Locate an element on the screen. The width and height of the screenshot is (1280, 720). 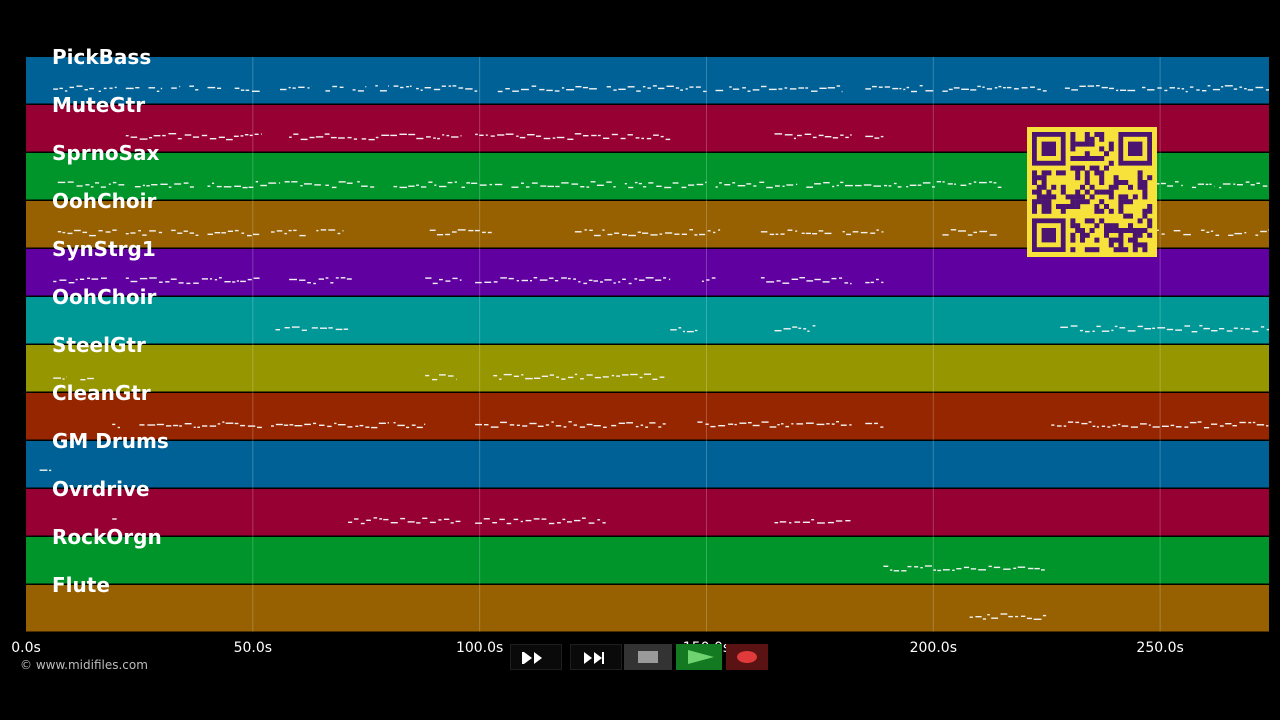
rewind-button is located at coordinates (536, 657).